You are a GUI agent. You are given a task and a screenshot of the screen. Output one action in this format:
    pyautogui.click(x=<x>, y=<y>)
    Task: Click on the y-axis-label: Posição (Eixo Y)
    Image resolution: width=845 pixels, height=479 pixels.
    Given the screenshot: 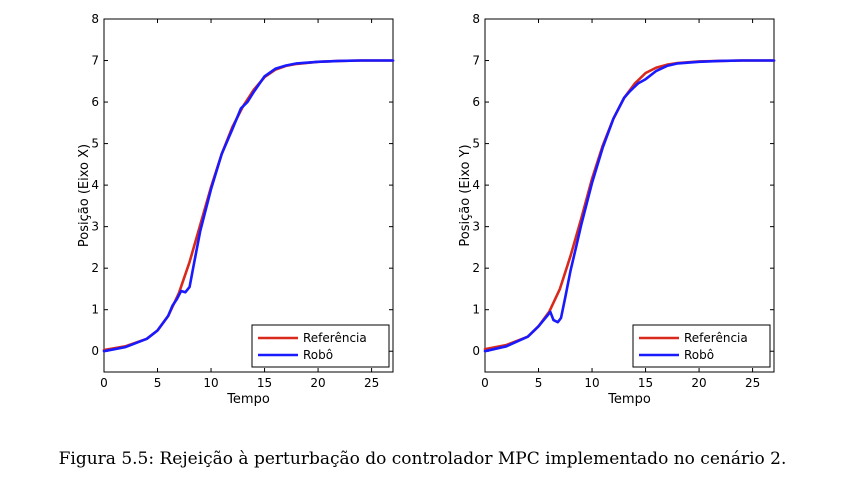 What is the action you would take?
    pyautogui.click(x=465, y=195)
    